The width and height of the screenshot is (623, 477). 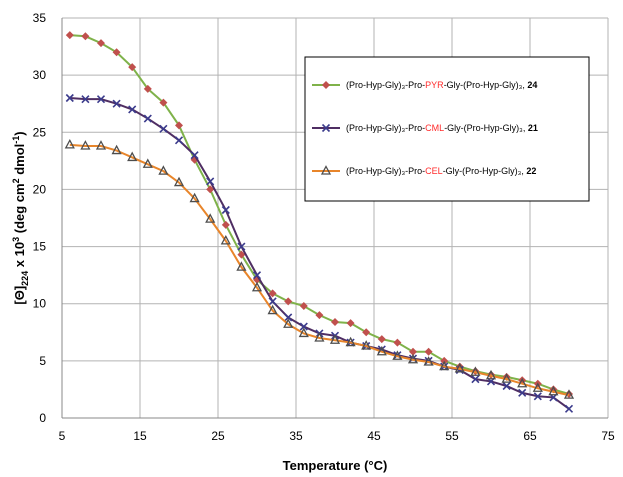 What do you see at coordinates (42, 418) in the screenshot?
I see `y-tick-label: 0` at bounding box center [42, 418].